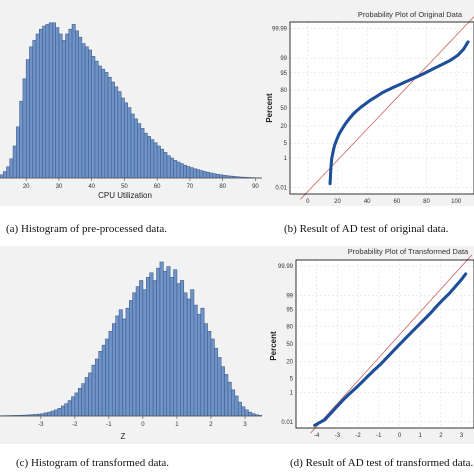 The height and width of the screenshot is (474, 474). Describe the element at coordinates (281, 189) in the screenshot. I see `panel-b-y-tick-label: 0.01` at that location.